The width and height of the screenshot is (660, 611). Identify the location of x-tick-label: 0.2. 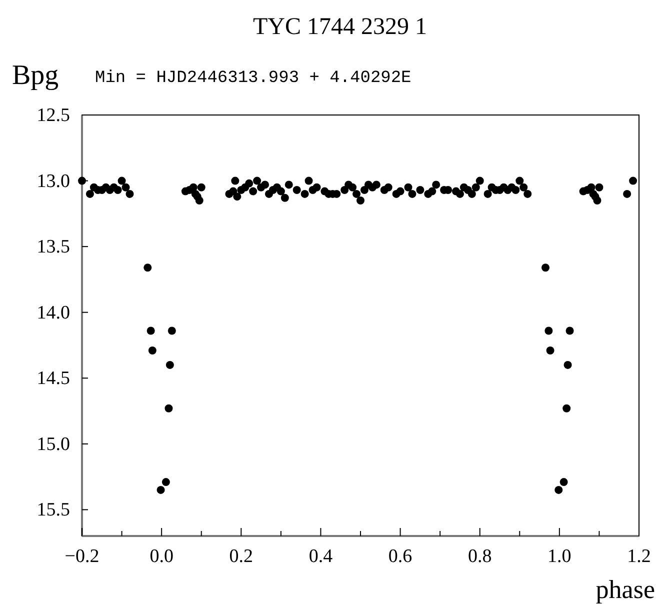
(241, 556).